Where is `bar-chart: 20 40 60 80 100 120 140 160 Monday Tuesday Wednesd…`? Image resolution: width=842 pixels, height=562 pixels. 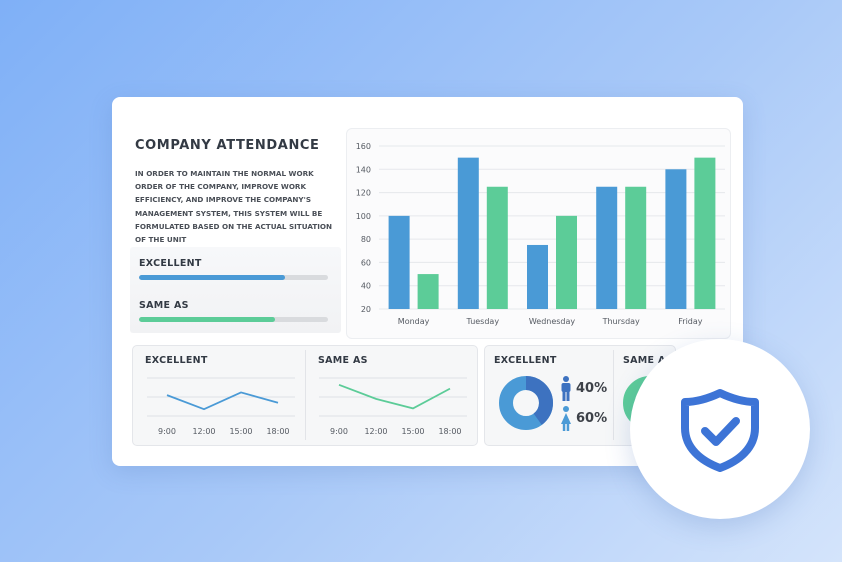 bar-chart: 20 40 60 80 100 120 140 160 Monday Tuesday Wednesd… is located at coordinates (540, 234).